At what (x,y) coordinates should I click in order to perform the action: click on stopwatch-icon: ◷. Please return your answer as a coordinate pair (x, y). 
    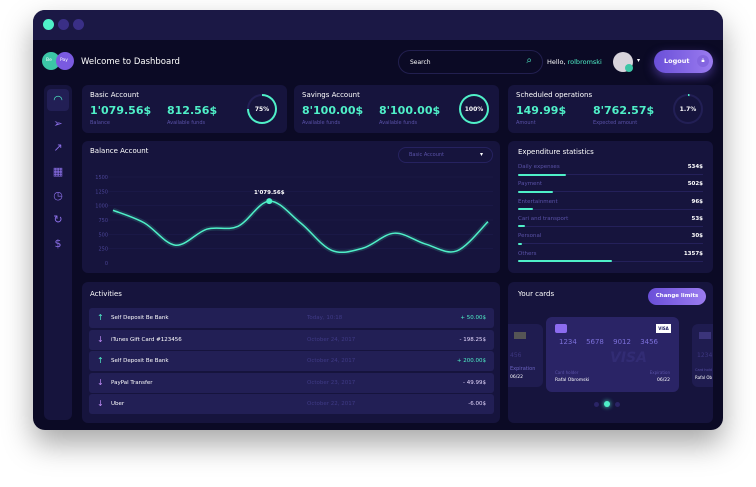
    Looking at the image, I should click on (58, 195).